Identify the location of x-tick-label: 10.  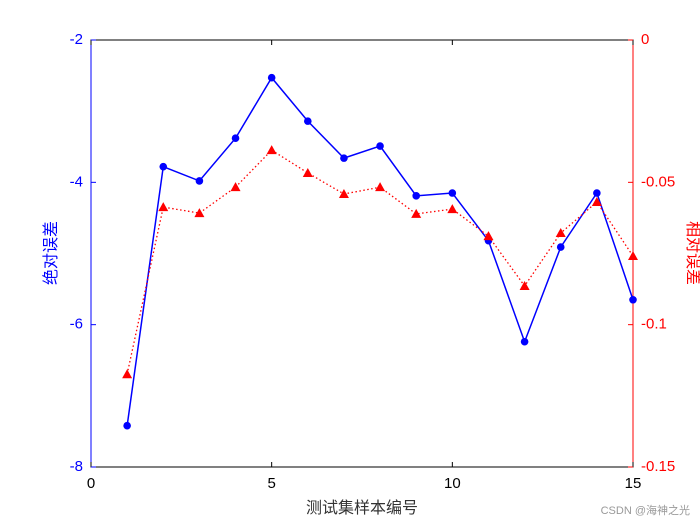
(452, 483).